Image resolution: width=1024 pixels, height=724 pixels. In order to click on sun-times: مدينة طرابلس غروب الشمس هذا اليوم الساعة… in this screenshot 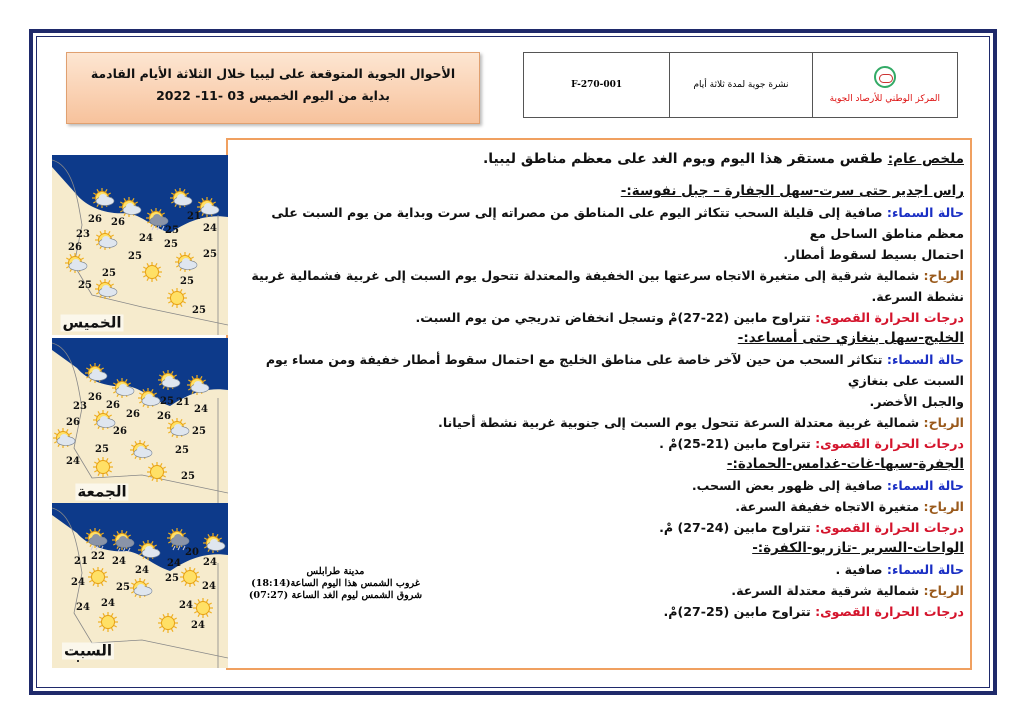, I will do `click(335, 584)`.